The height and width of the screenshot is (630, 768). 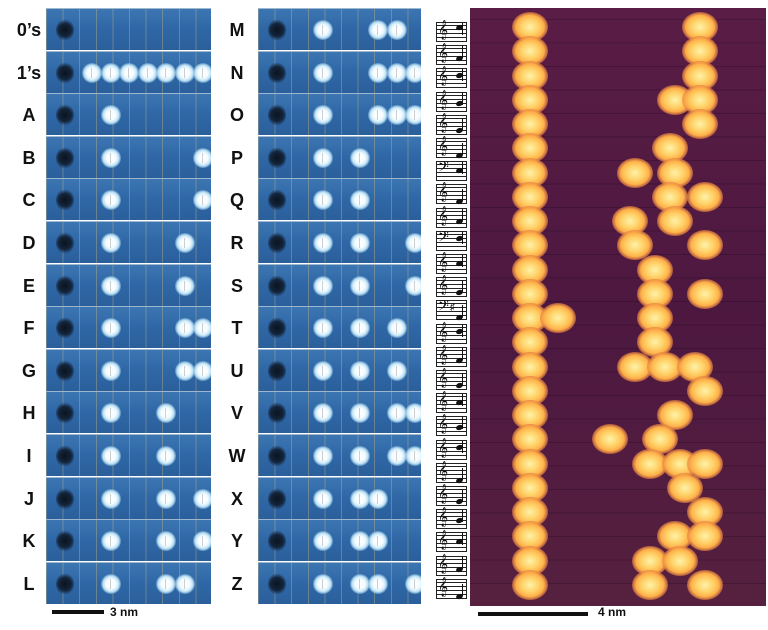 What do you see at coordinates (28, 498) in the screenshot?
I see `row-label: J` at bounding box center [28, 498].